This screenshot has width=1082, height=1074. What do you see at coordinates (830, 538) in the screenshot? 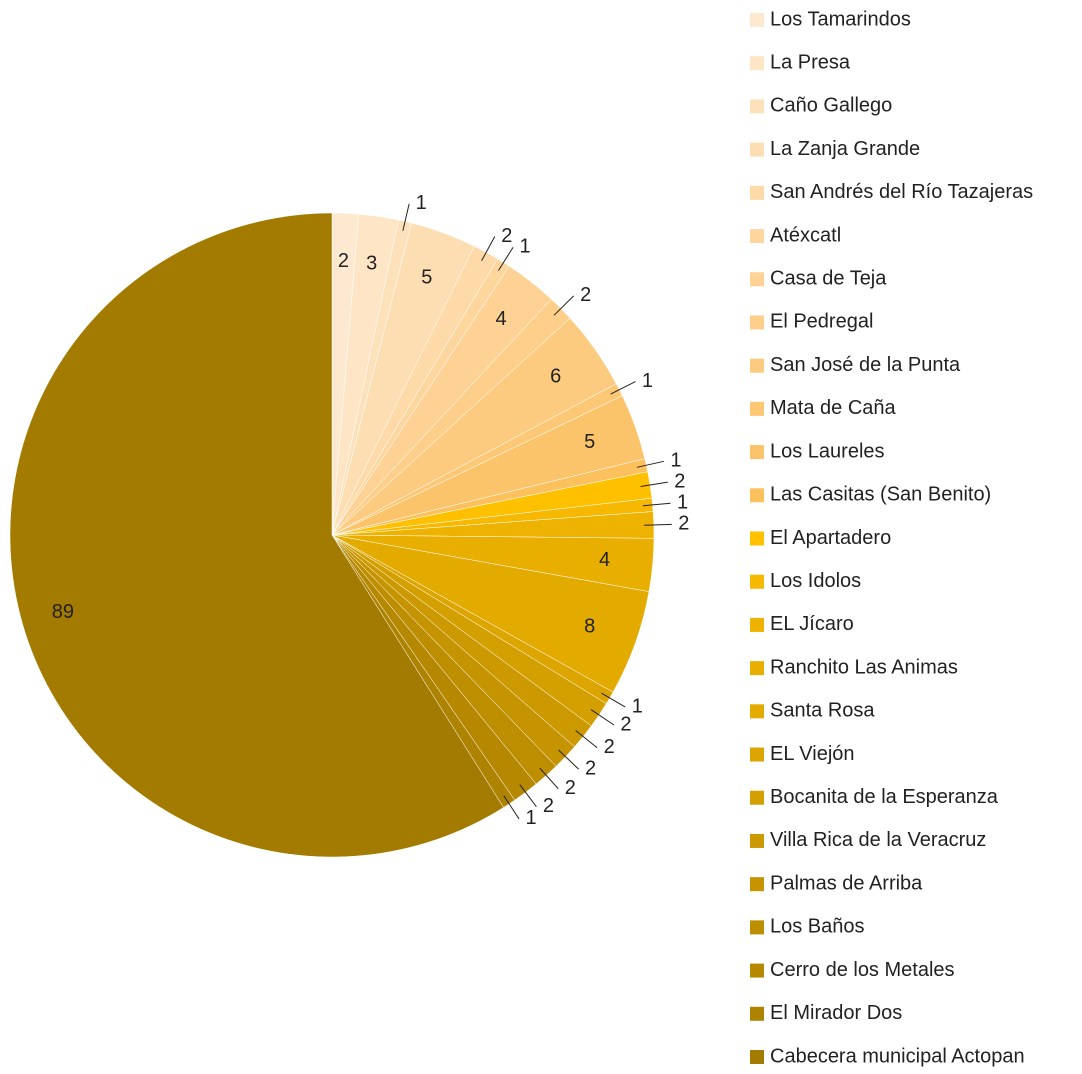
I see `legend-label: El Apartadero` at bounding box center [830, 538].